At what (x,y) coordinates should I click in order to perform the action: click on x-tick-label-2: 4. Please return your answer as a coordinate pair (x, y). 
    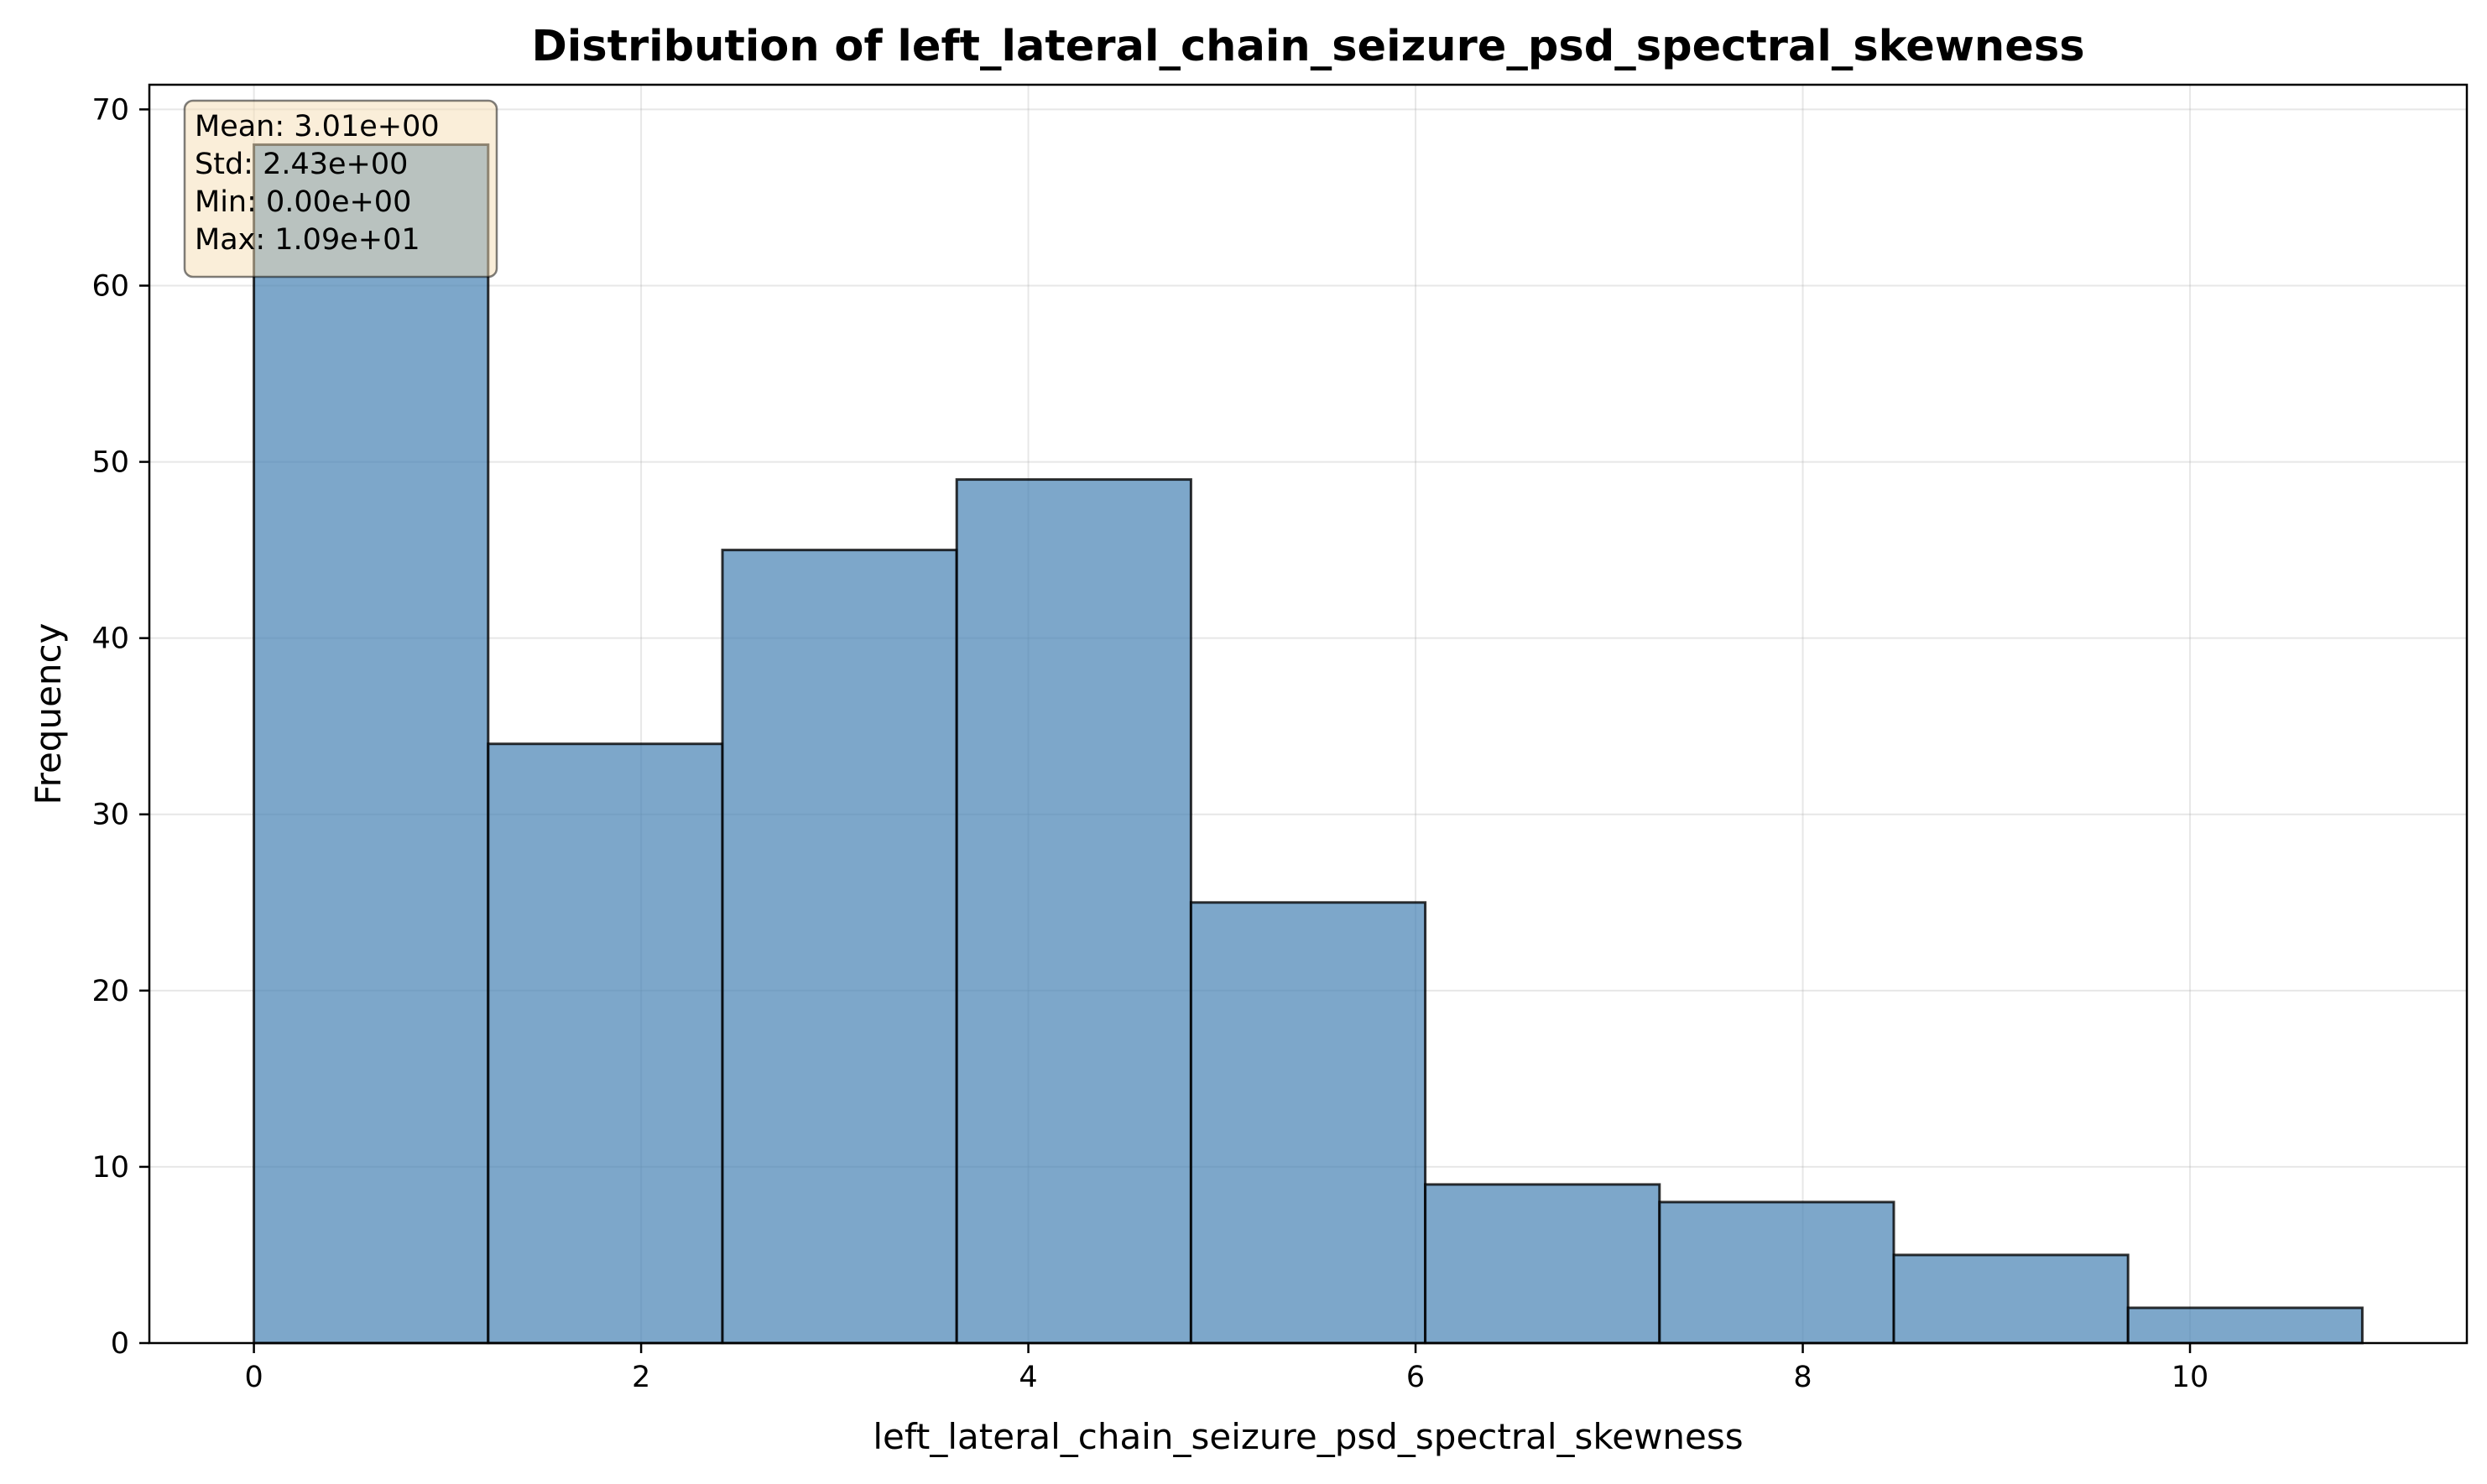
    Looking at the image, I should click on (1028, 1377).